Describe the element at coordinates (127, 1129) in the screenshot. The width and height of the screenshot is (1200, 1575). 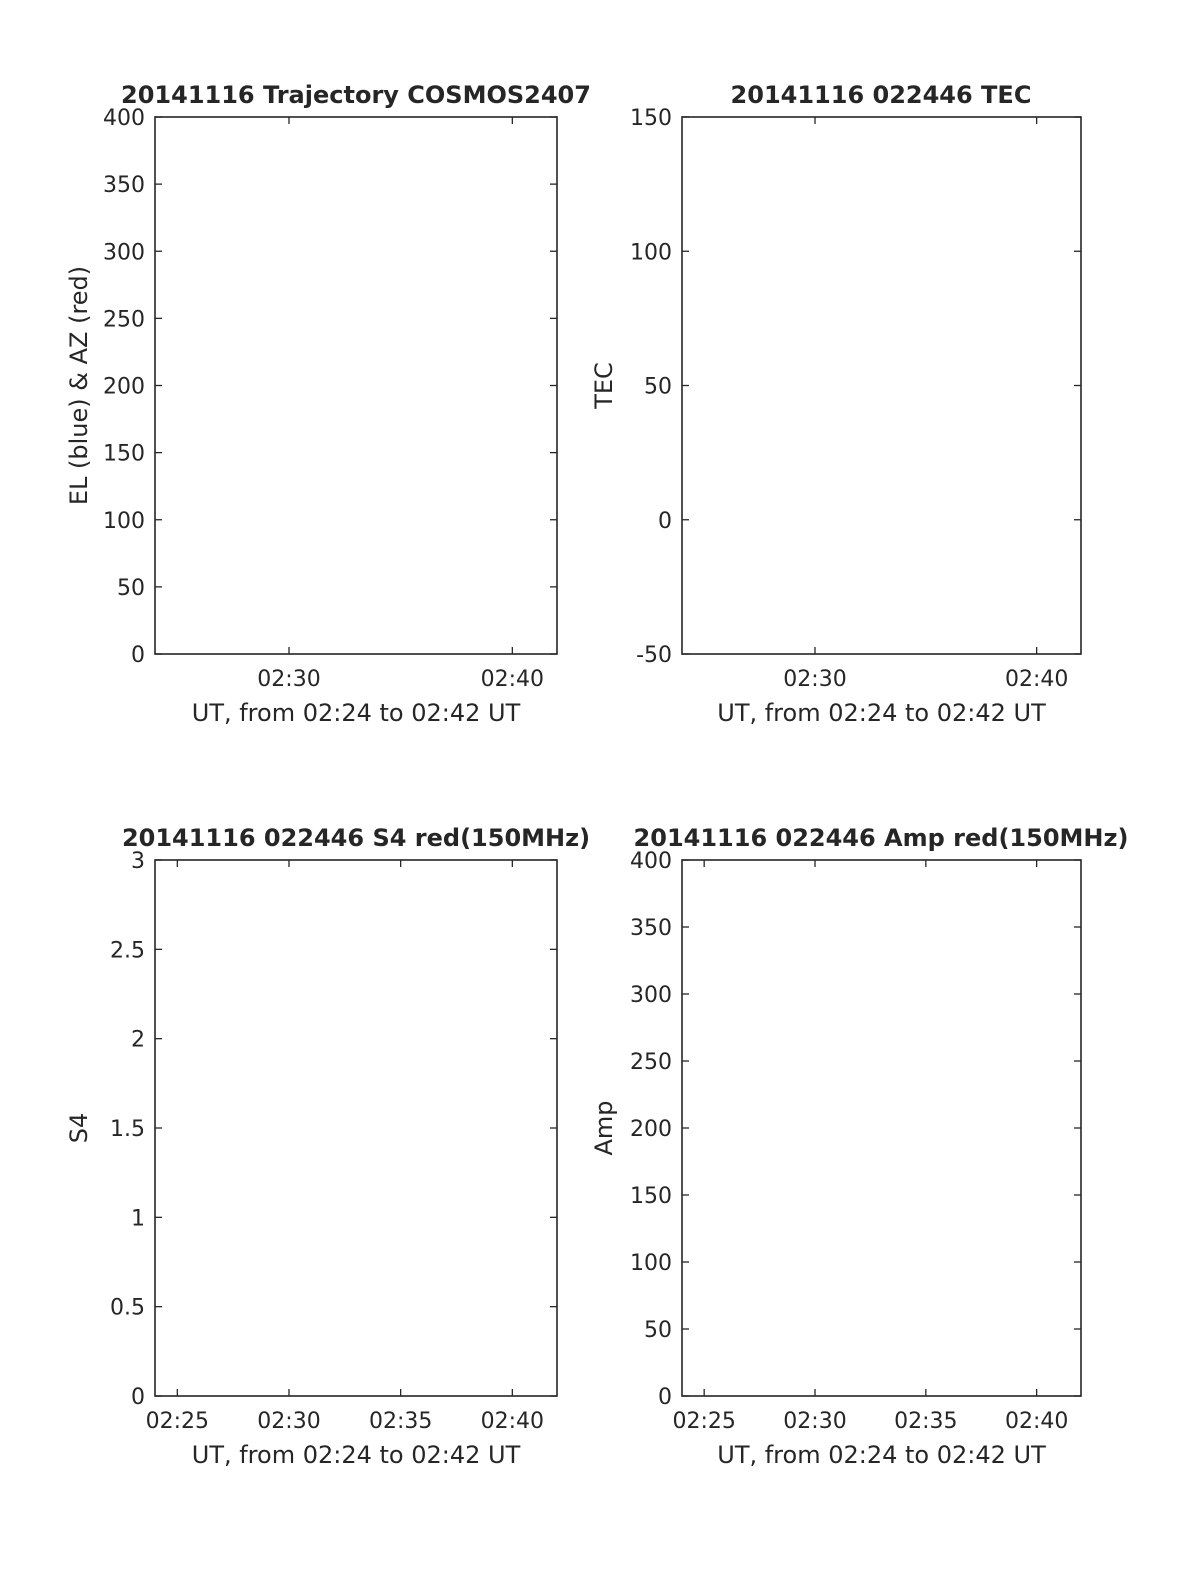
I see `y-tick-label: 1.5` at that location.